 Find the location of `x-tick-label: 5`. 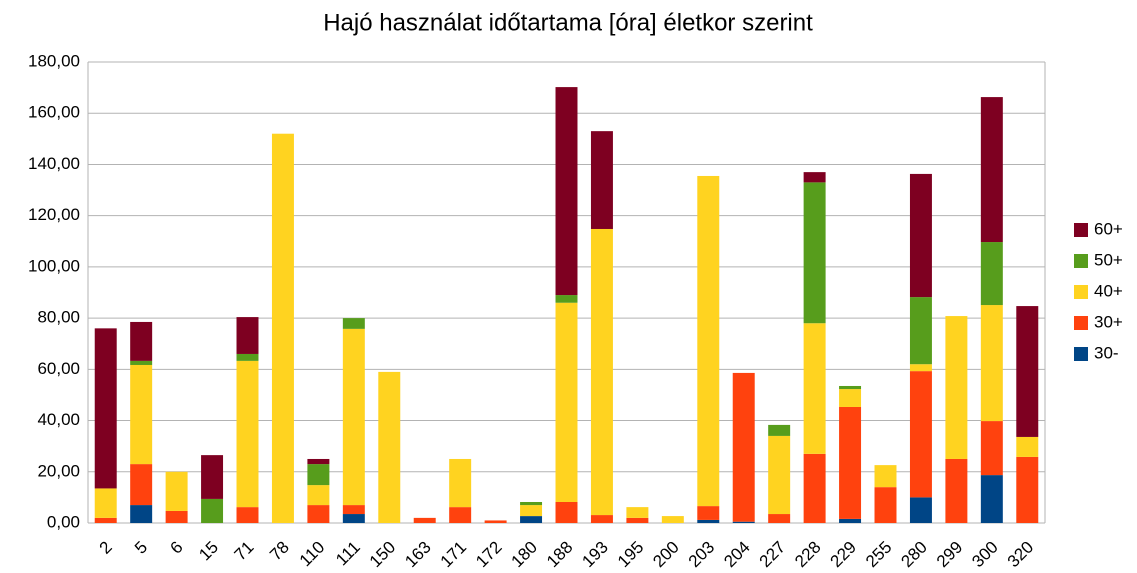

x-tick-label: 5 is located at coordinates (141, 548).